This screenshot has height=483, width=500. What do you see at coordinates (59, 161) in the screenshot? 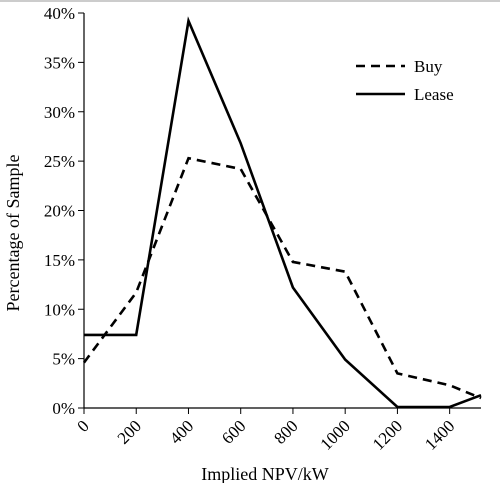
I see `y-tick-label: 25%` at bounding box center [59, 161].